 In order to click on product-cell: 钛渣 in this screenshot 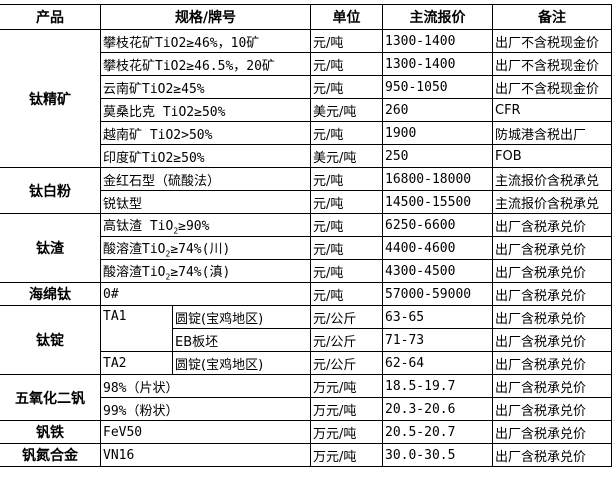, I will do `click(50, 248)`.